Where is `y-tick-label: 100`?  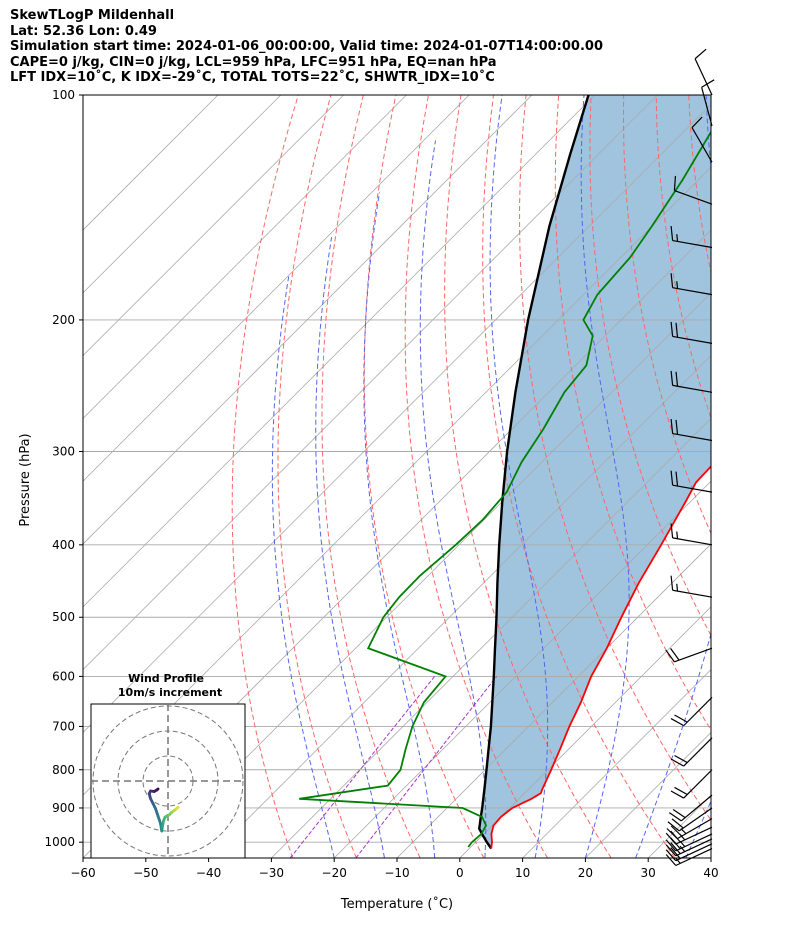 y-tick-label: 100 is located at coordinates (63, 95).